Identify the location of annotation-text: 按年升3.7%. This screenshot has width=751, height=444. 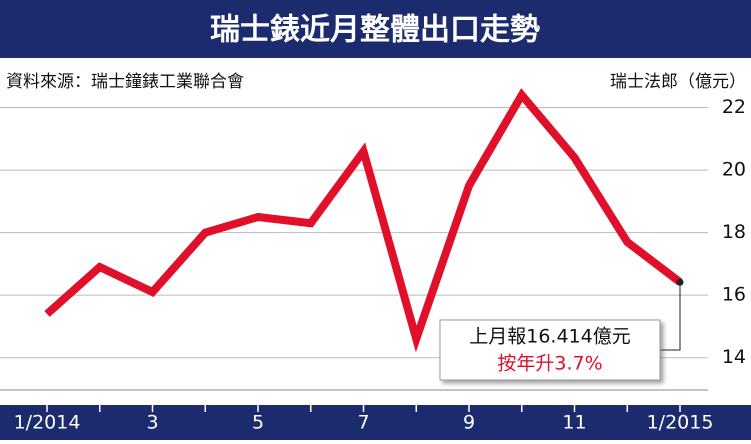
(549, 364).